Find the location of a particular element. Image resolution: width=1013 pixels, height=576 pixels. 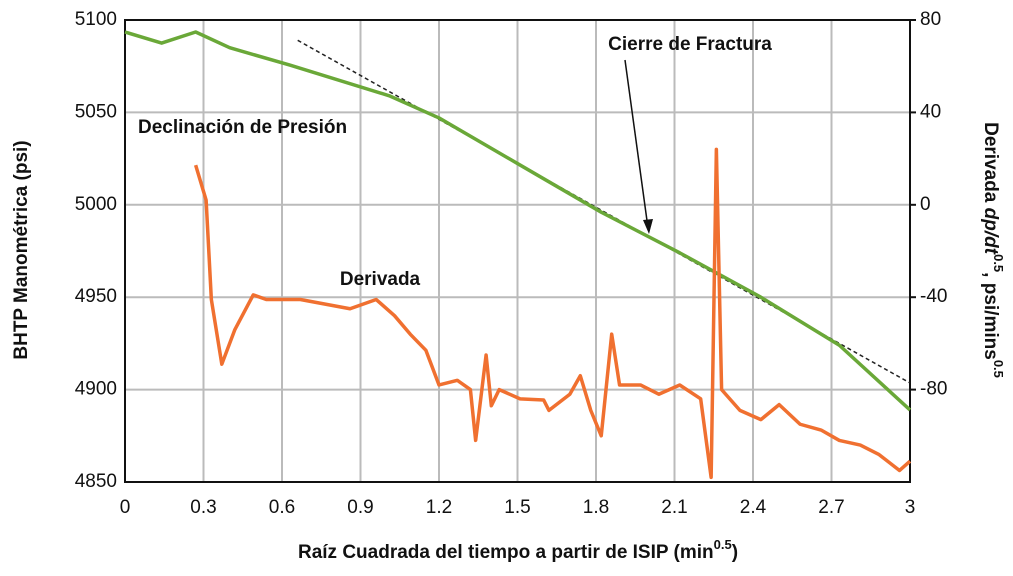

series-label: Declinación de Presión is located at coordinates (242, 127).